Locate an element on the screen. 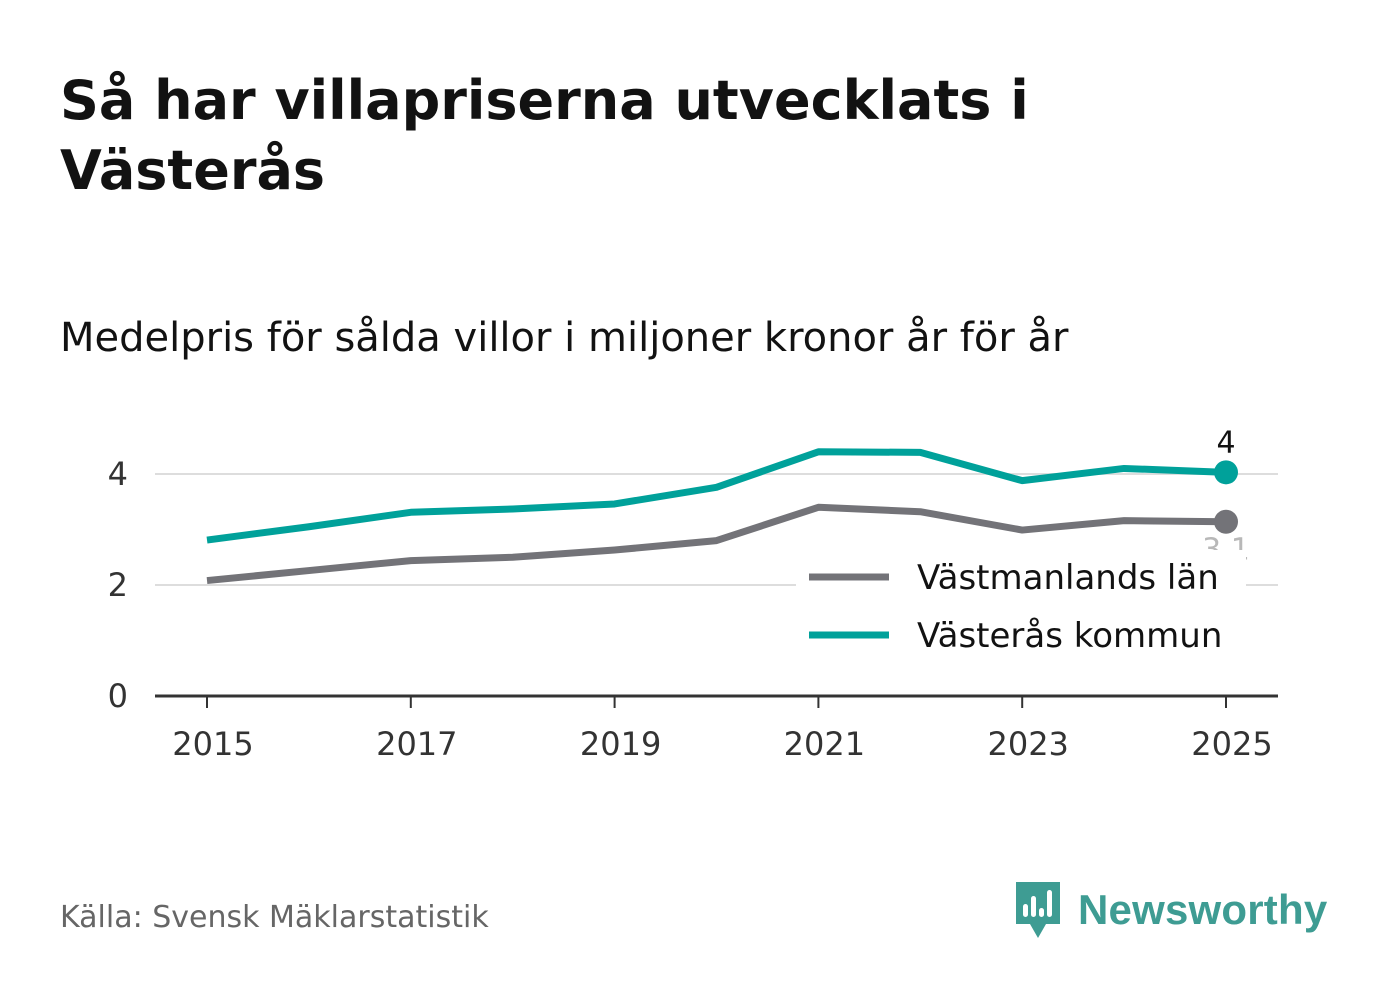 Image resolution: width=1382 pixels, height=999 pixels. y-tick-label: 0 is located at coordinates (118, 696).